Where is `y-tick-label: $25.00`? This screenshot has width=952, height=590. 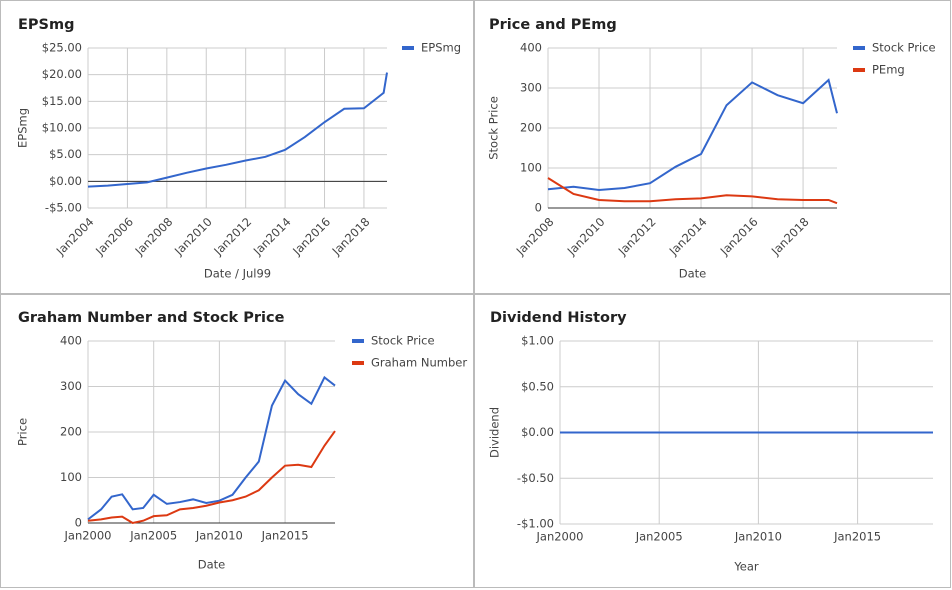 y-tick-label: $25.00 is located at coordinates (62, 48).